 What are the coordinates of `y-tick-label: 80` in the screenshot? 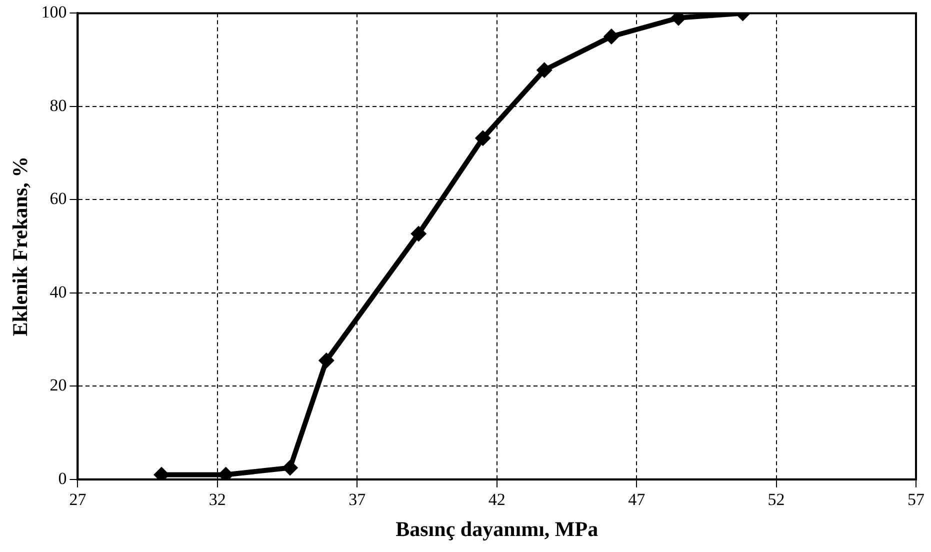 It's located at (58, 105).